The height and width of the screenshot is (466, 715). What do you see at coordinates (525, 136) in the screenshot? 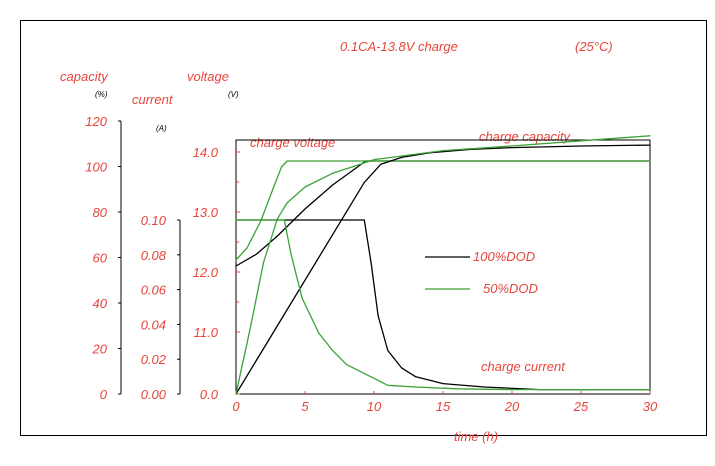
I see `annotation-charge-capacity: charge capacity` at bounding box center [525, 136].